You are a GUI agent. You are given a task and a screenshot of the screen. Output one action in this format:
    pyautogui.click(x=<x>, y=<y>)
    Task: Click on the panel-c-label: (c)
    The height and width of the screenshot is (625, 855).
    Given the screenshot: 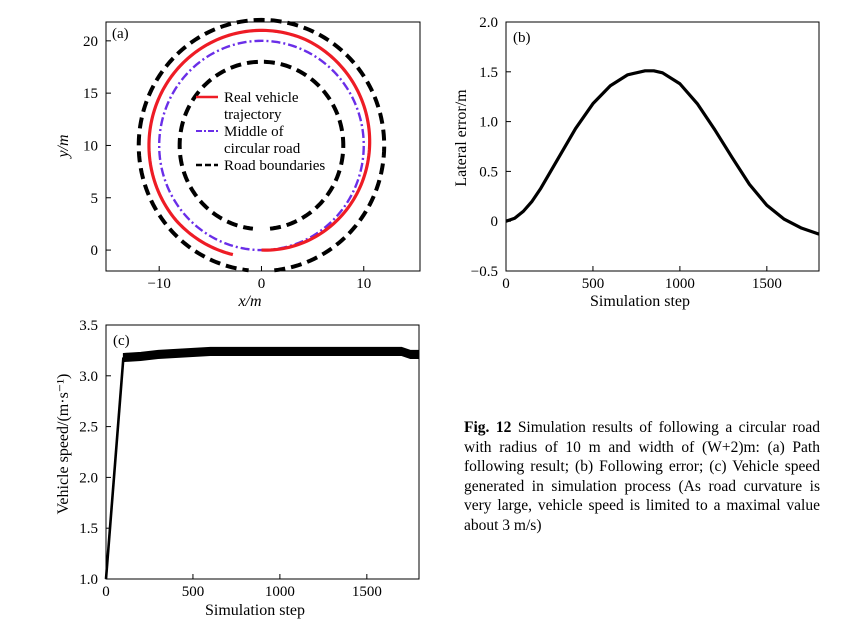 What is the action you would take?
    pyautogui.click(x=121, y=341)
    